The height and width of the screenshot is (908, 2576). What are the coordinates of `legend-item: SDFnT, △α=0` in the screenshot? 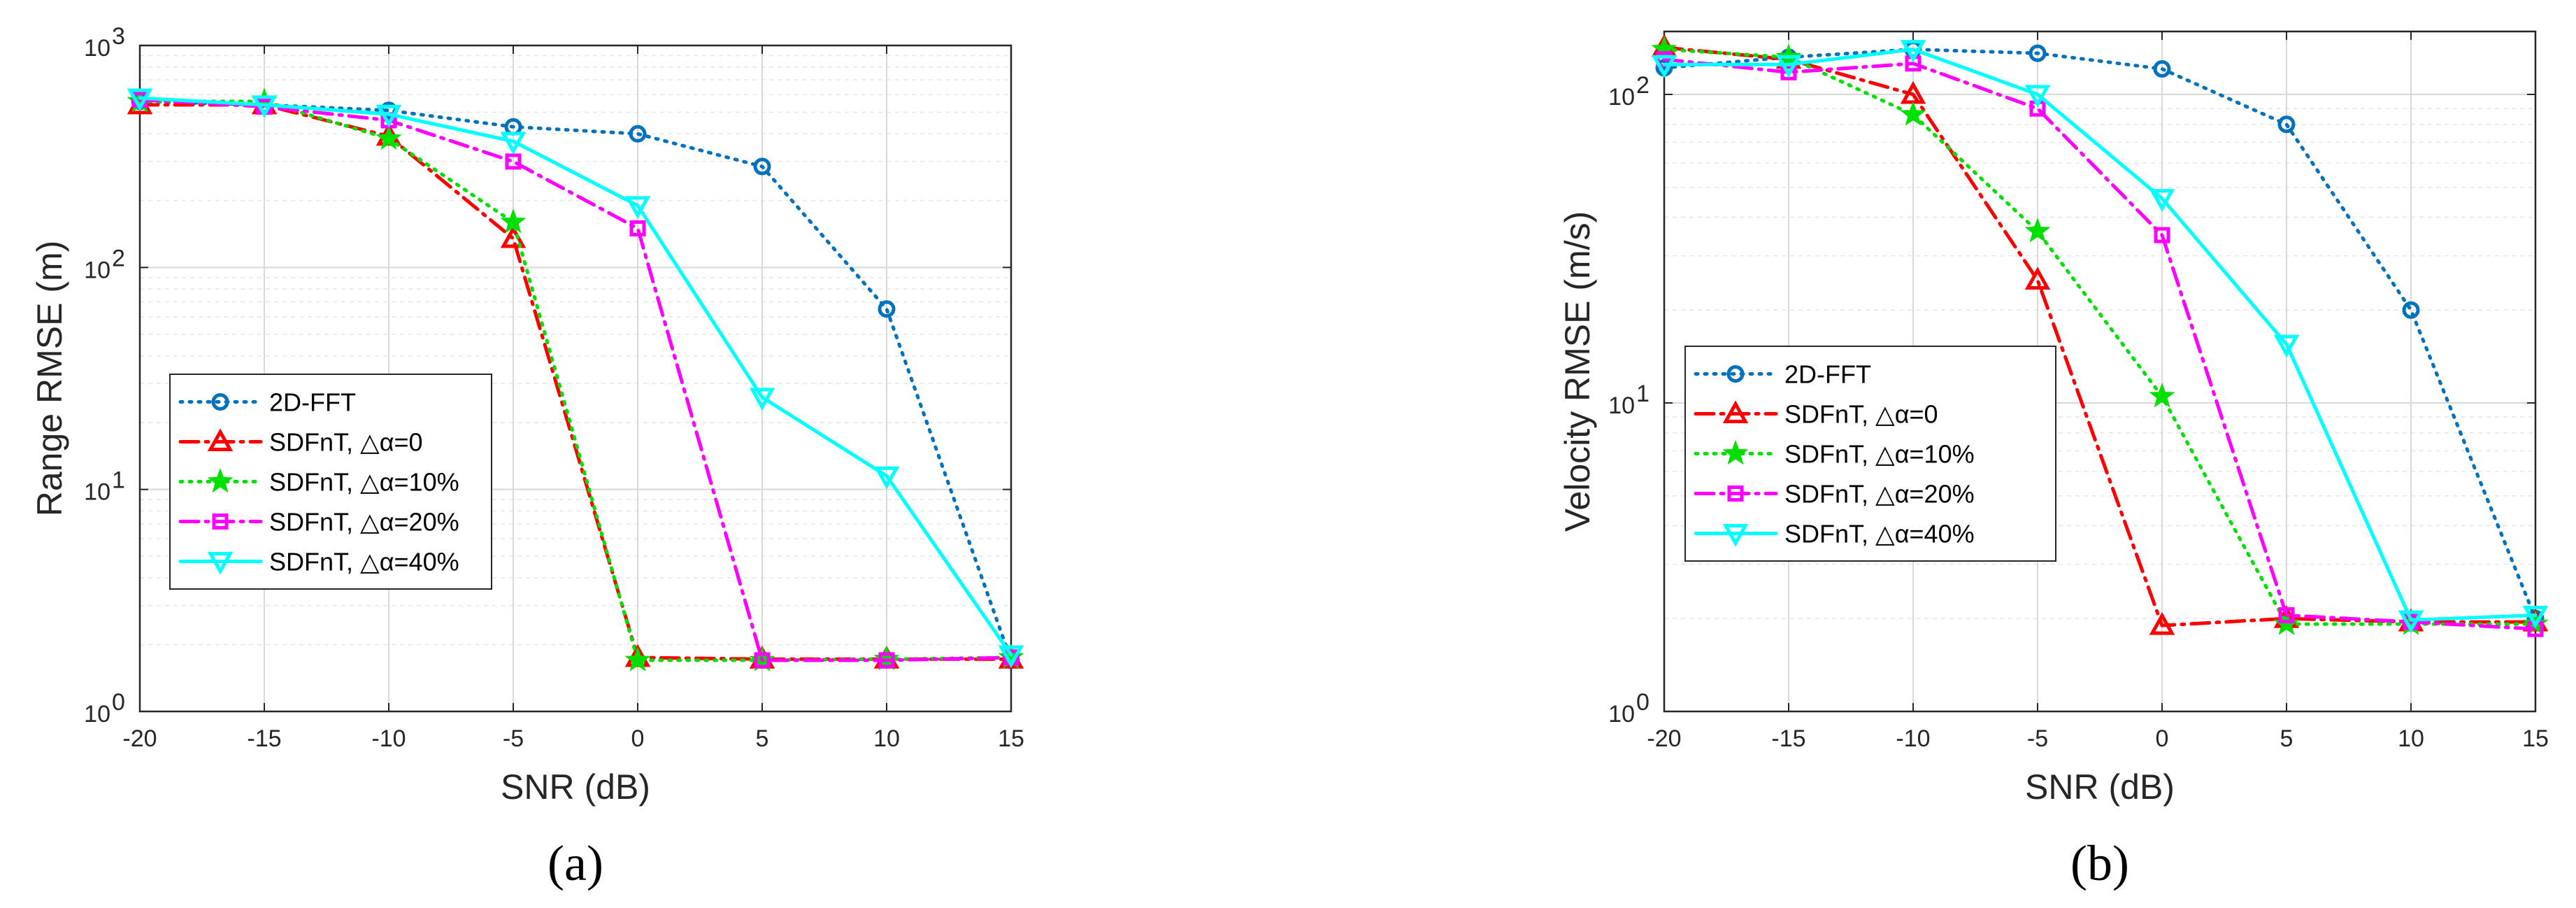 It's located at (1816, 414).